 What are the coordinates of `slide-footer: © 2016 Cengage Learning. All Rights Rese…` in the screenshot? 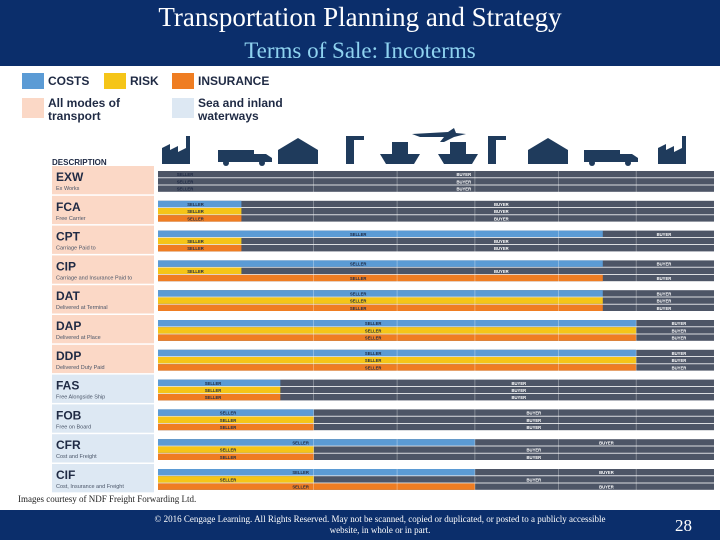 It's located at (360, 525).